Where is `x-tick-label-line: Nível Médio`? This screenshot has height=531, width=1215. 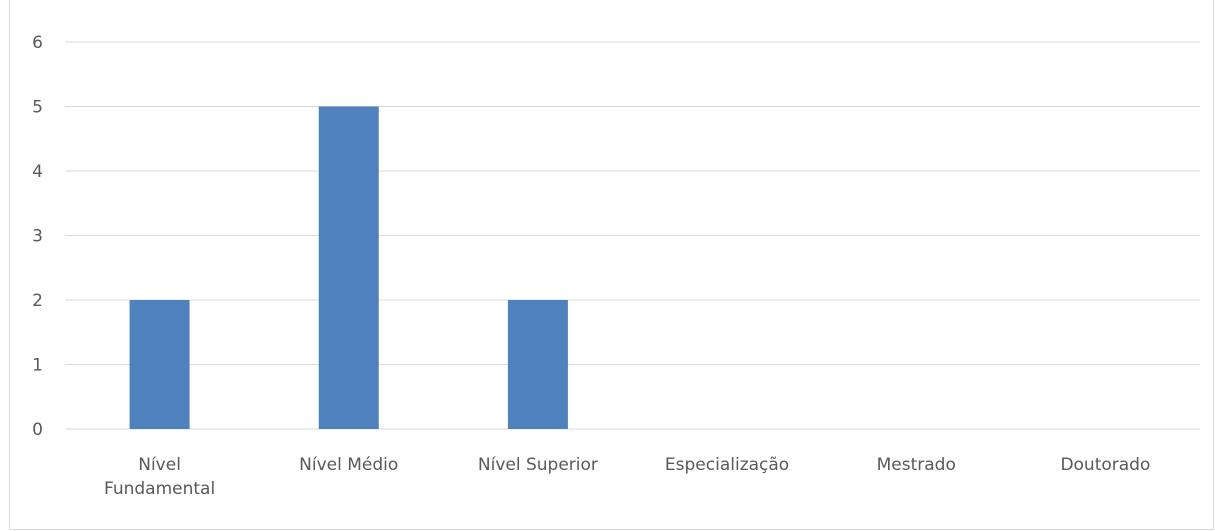 x-tick-label-line: Nível Médio is located at coordinates (348, 465).